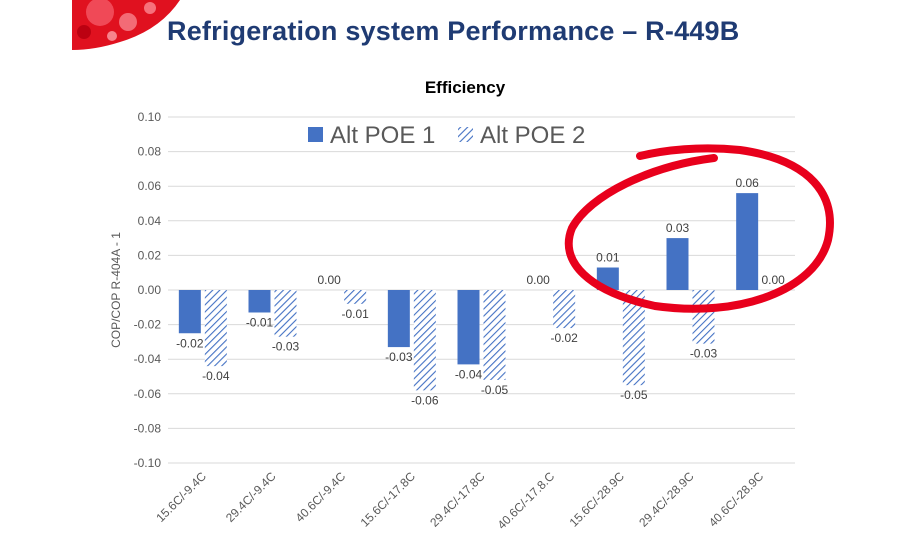 The width and height of the screenshot is (900, 550). I want to click on x-tick-label: 40.6C/-17.8.C, so click(526, 500).